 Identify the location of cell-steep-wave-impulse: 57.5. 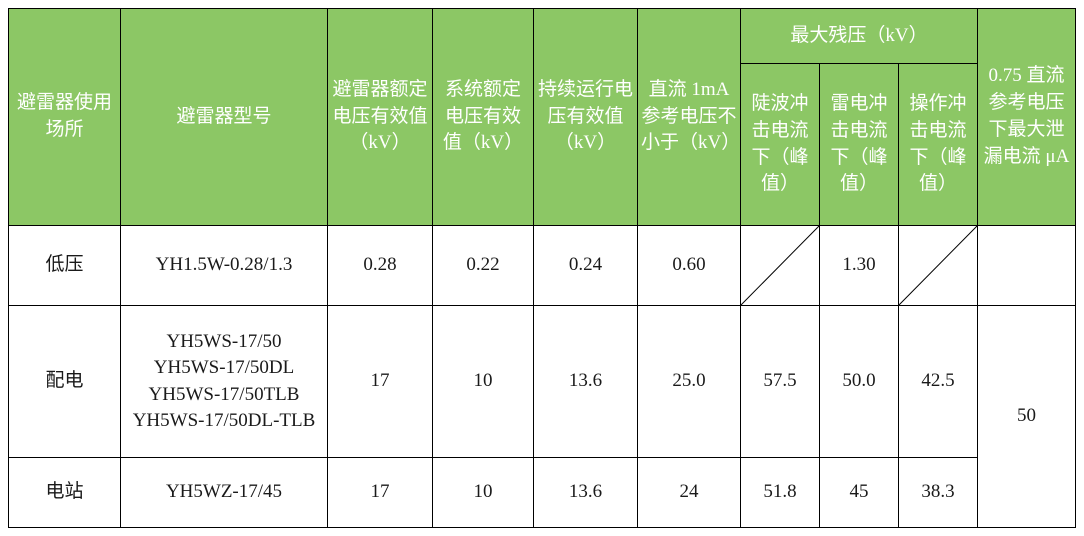
(780, 381).